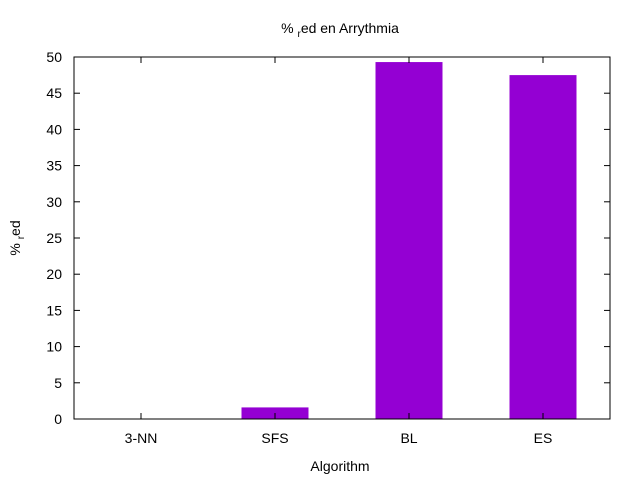 The image size is (640, 480). What do you see at coordinates (543, 247) in the screenshot?
I see `bar-es` at bounding box center [543, 247].